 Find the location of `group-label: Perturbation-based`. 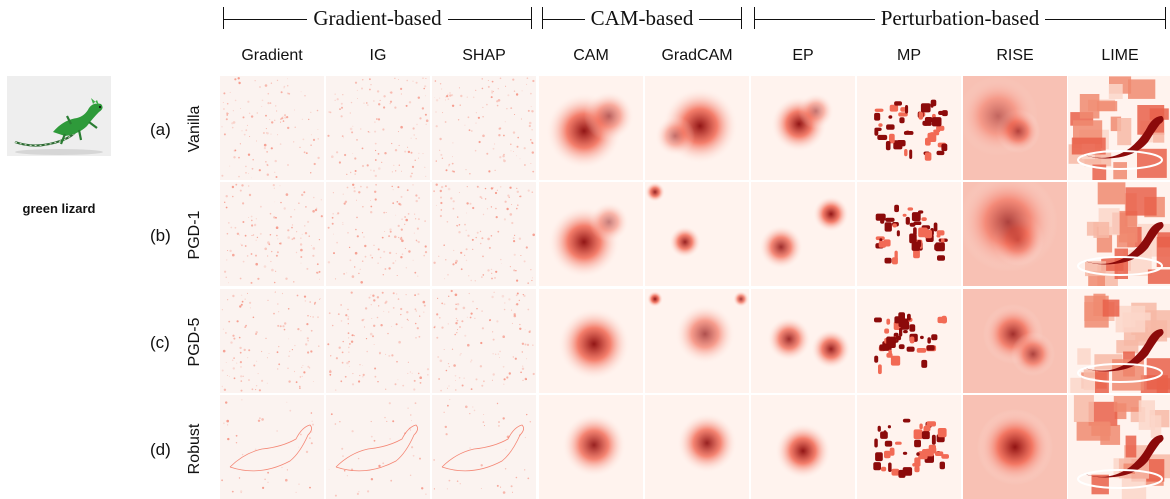

group-label: Perturbation-based is located at coordinates (960, 18).